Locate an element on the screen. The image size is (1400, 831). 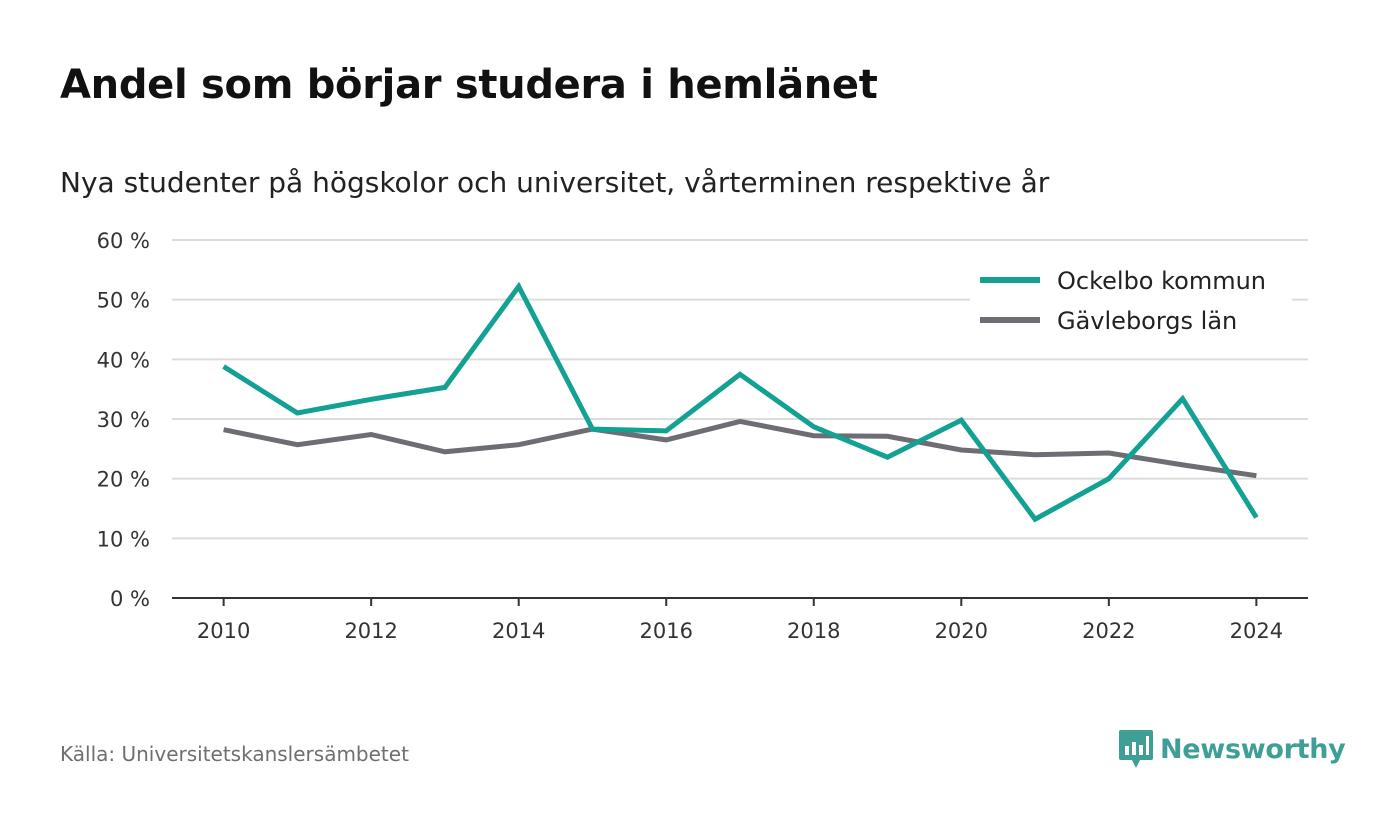
legend-background is located at coordinates (1131, 303).